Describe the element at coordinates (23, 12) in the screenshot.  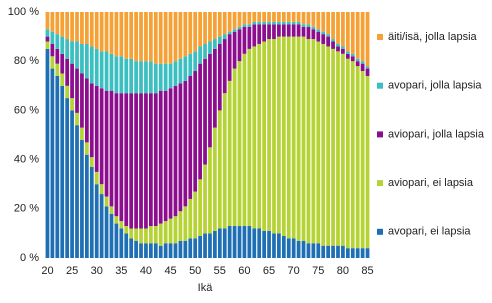
I see `y-tick-label: 100 %` at that location.